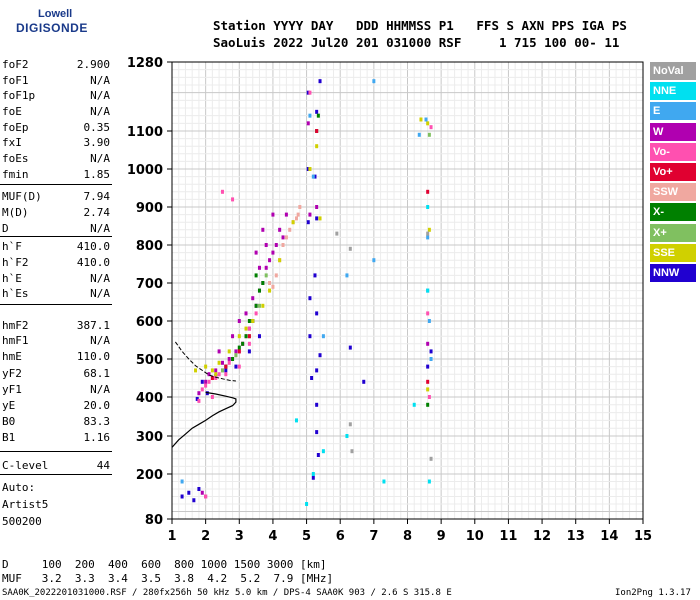 The width and height of the screenshot is (700, 600). Describe the element at coordinates (673, 252) in the screenshot. I see `legend-item: SSE` at that location.